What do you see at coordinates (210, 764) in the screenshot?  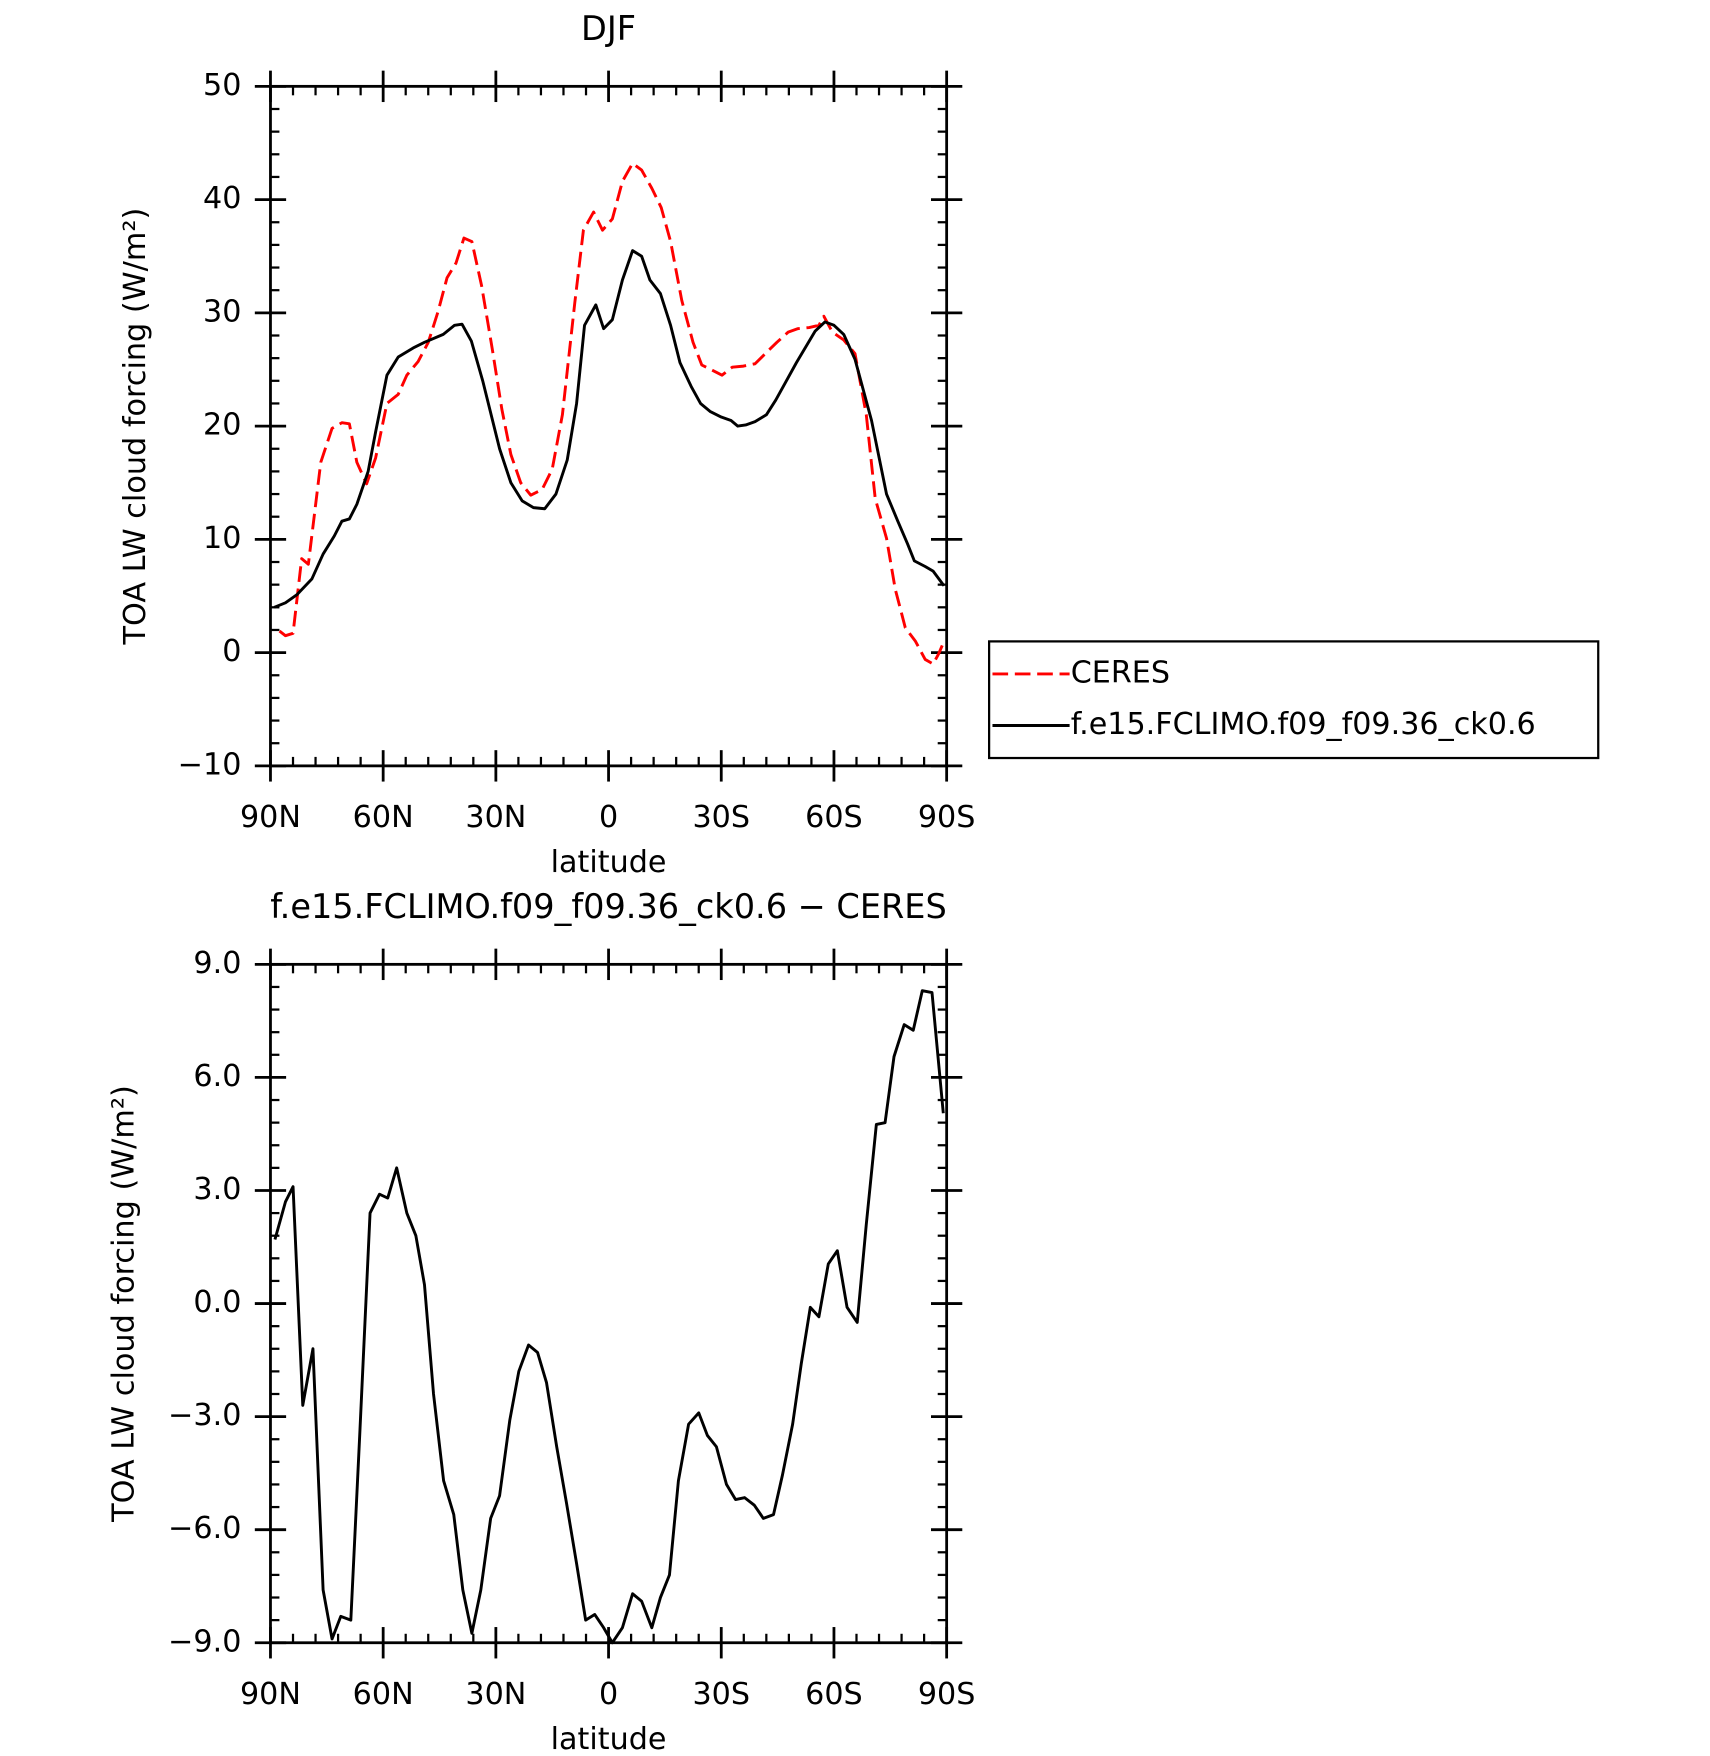 I see `y-tick-label: −10` at bounding box center [210, 764].